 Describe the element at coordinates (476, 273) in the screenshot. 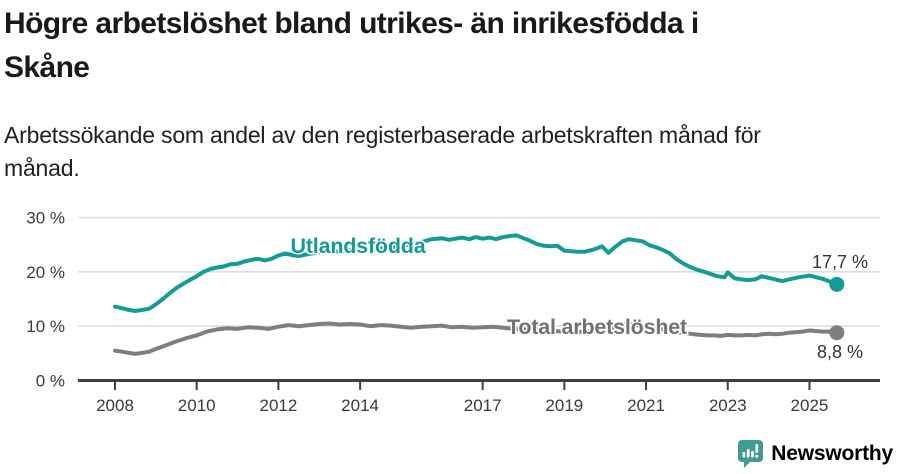

I see `series-line-utlandsfodda` at that location.